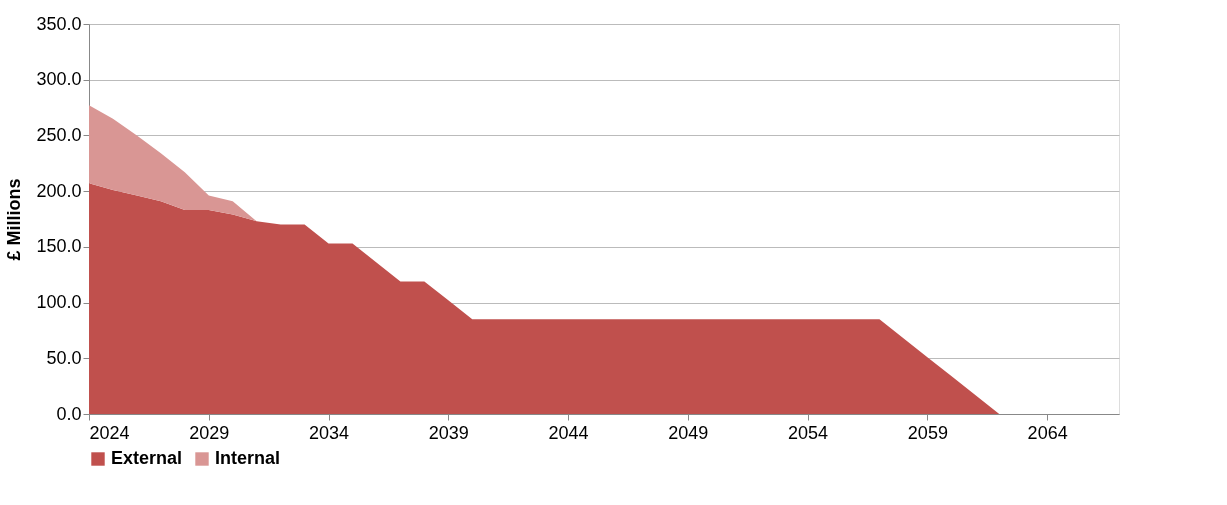 The height and width of the screenshot is (505, 1227). Describe the element at coordinates (64, 357) in the screenshot. I see `y-tick-label: 50.0` at that location.